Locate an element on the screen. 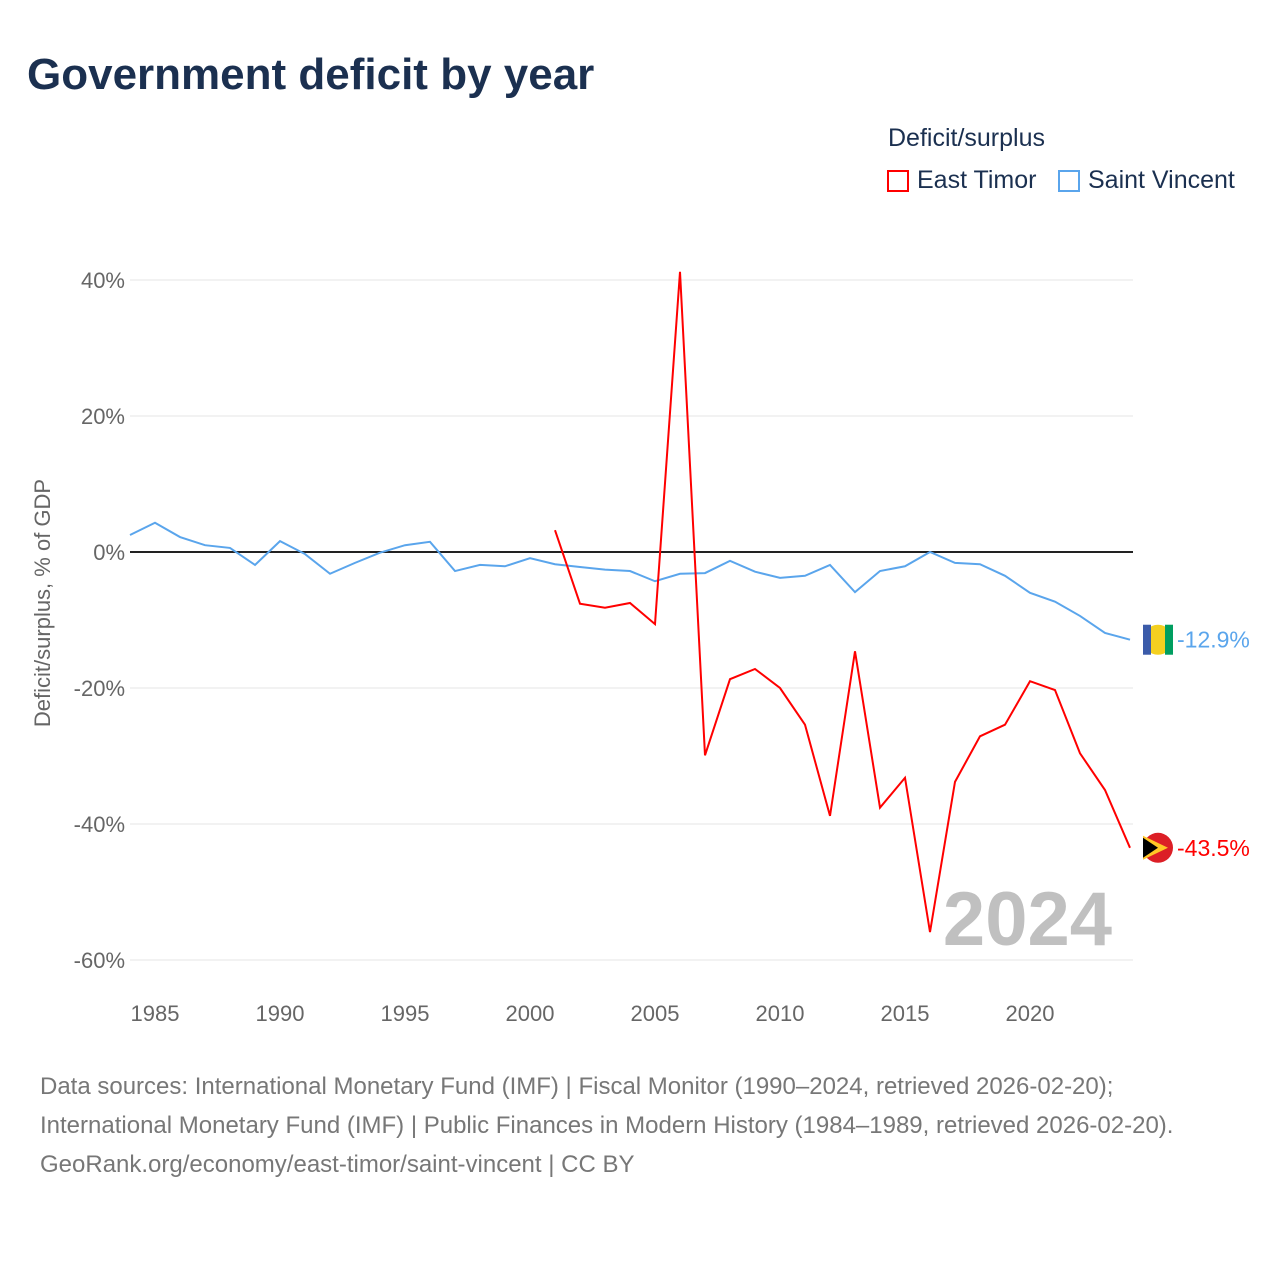  chart-title: Government deficit by year is located at coordinates (311, 74).